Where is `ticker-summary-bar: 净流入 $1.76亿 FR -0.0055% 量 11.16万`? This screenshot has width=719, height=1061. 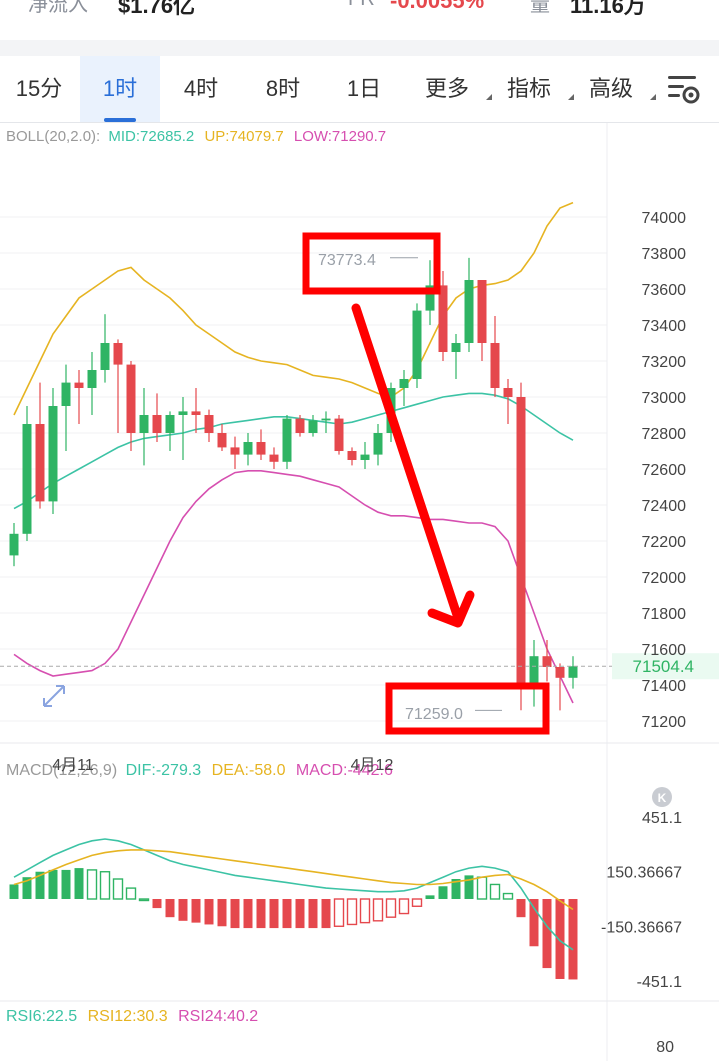 ticker-summary-bar: 净流入 $1.76亿 FR -0.0055% 量 11.16万 is located at coordinates (359, 20).